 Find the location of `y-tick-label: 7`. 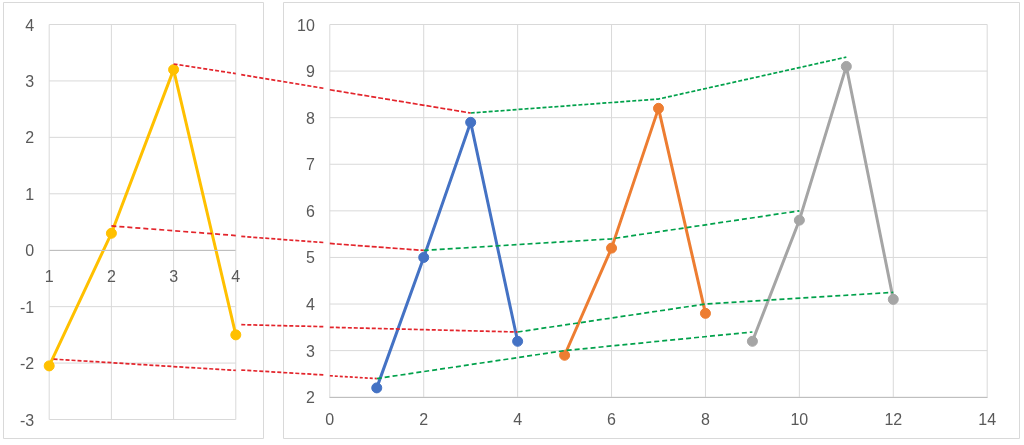

y-tick-label: 7 is located at coordinates (310, 165).